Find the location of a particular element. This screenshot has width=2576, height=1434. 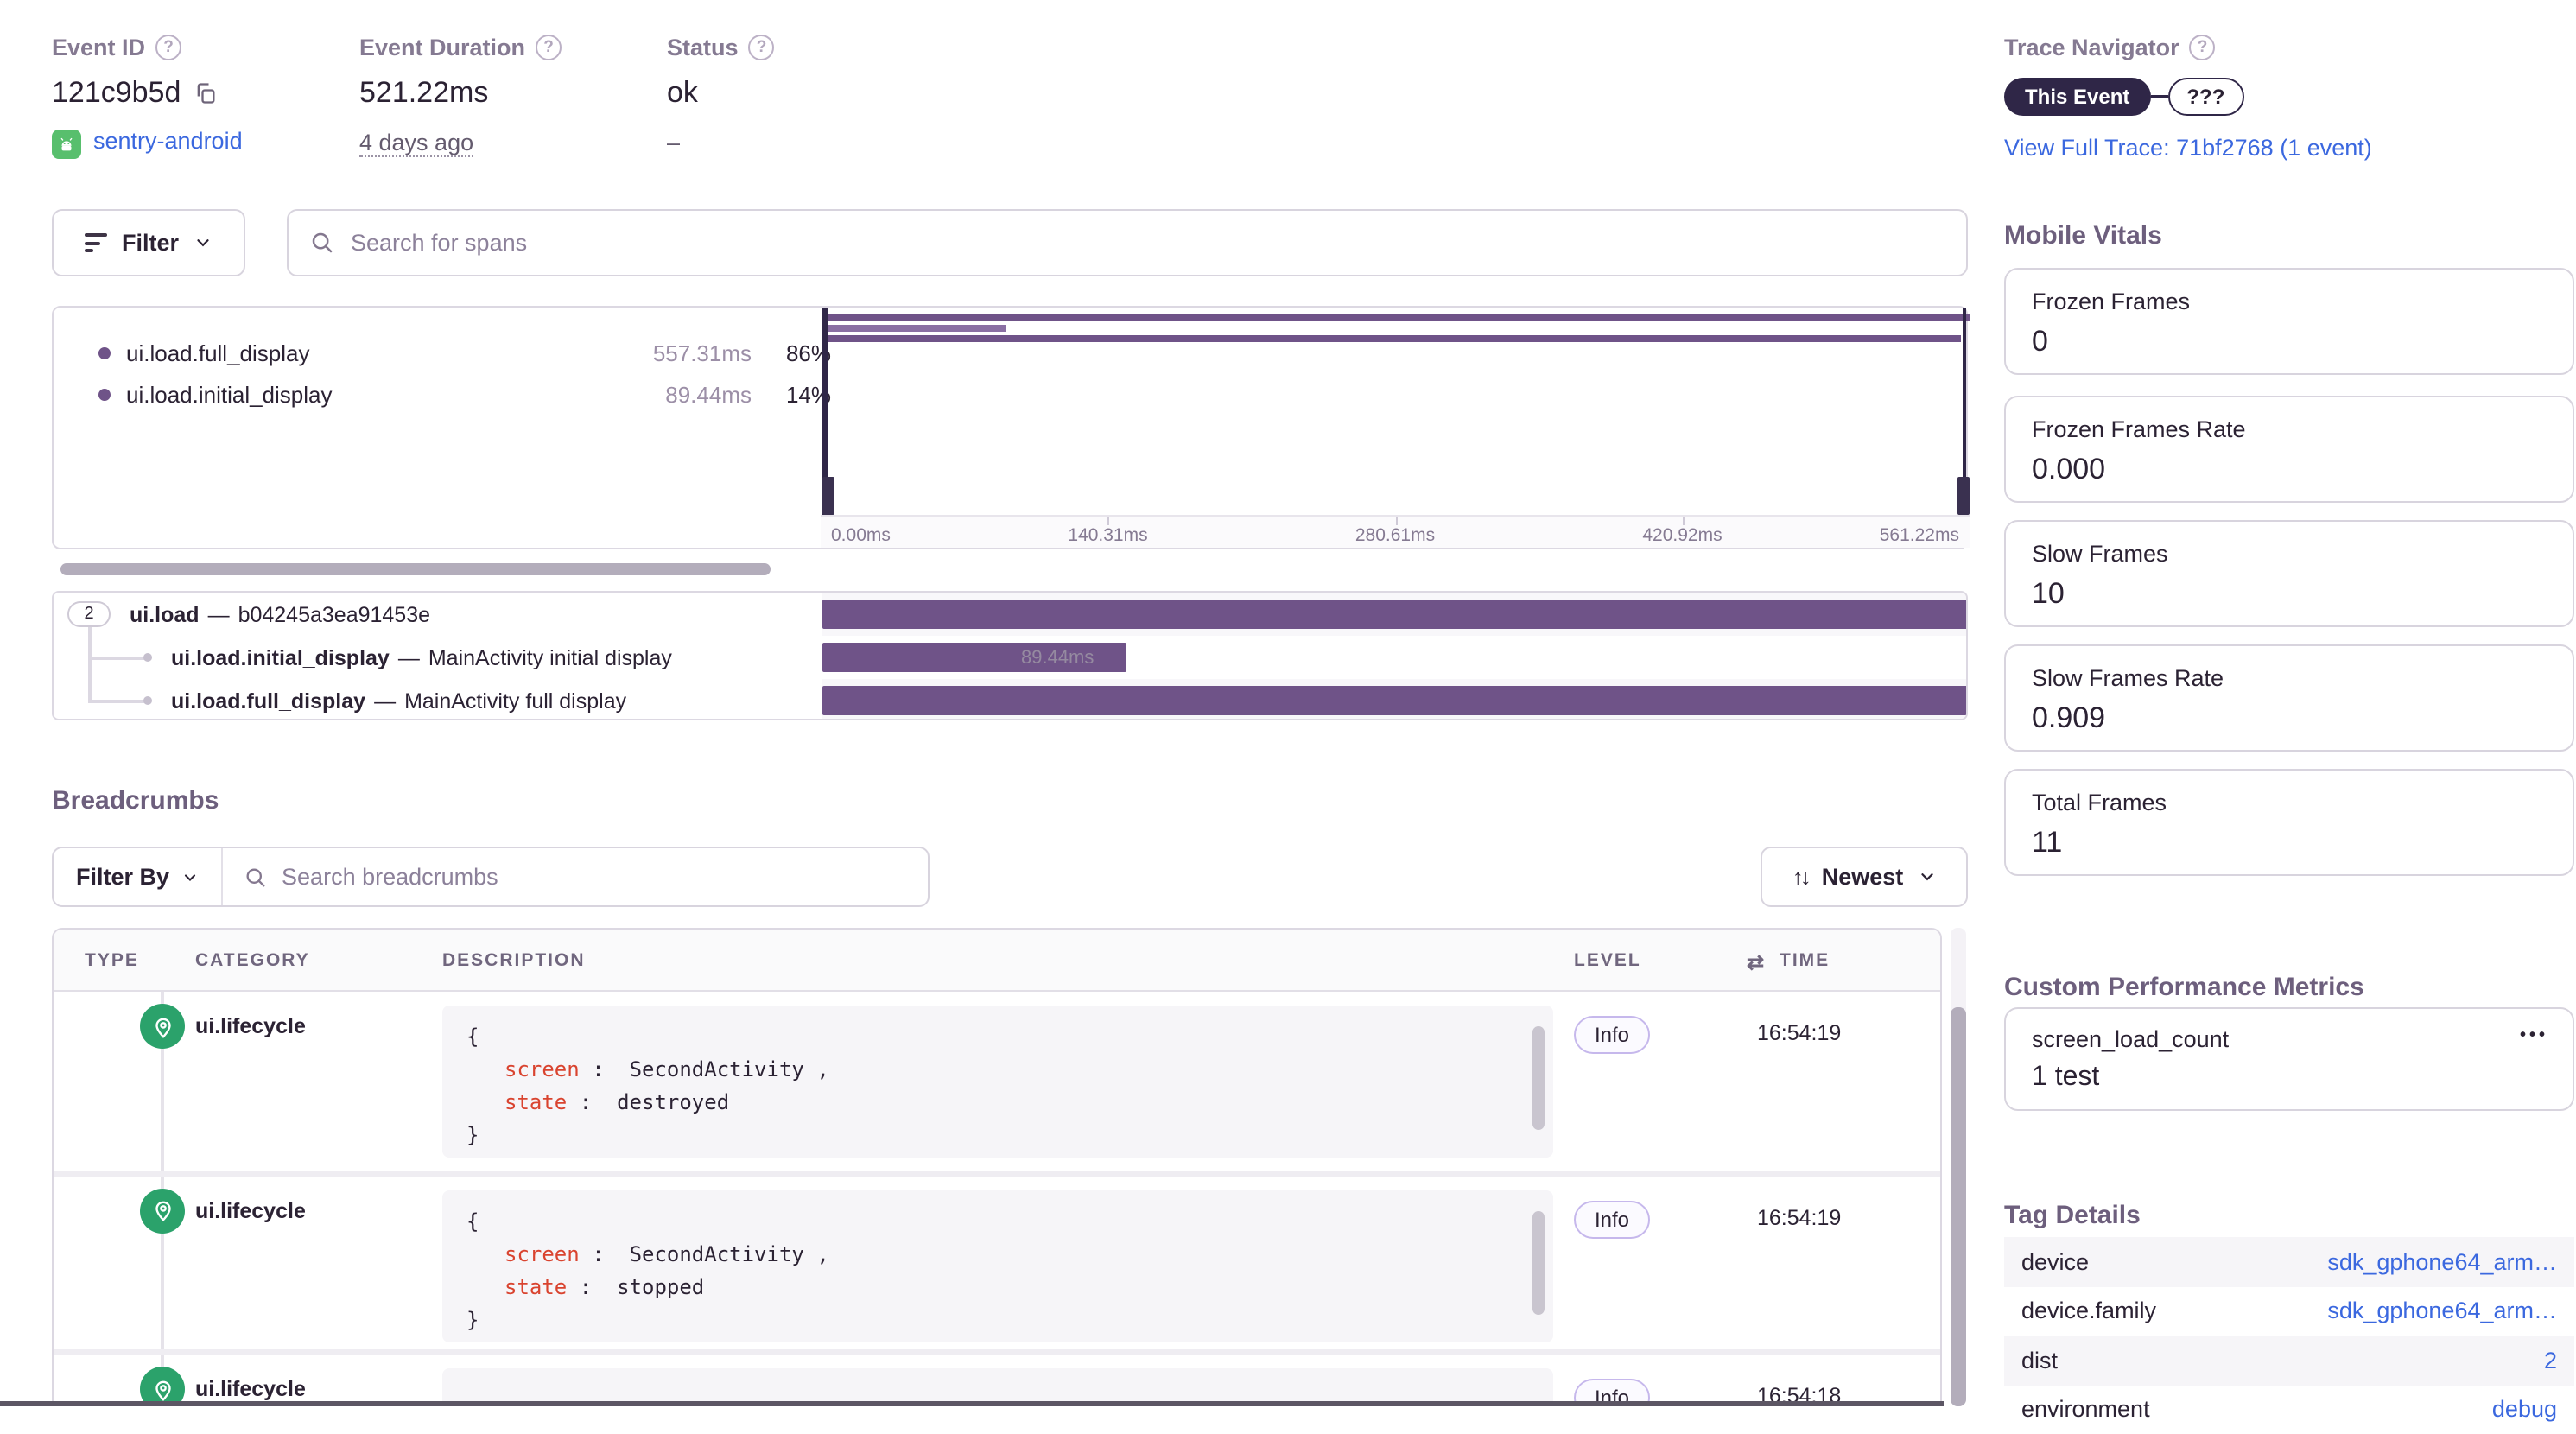

span-filter-button: Filter is located at coordinates (148, 243).